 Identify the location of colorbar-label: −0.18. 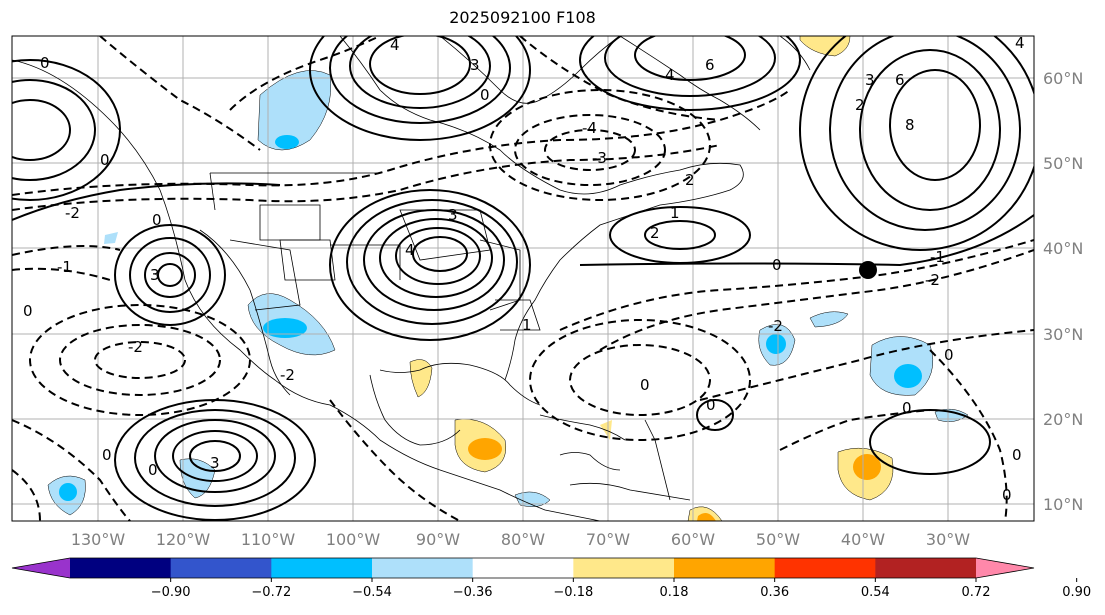
(573, 592).